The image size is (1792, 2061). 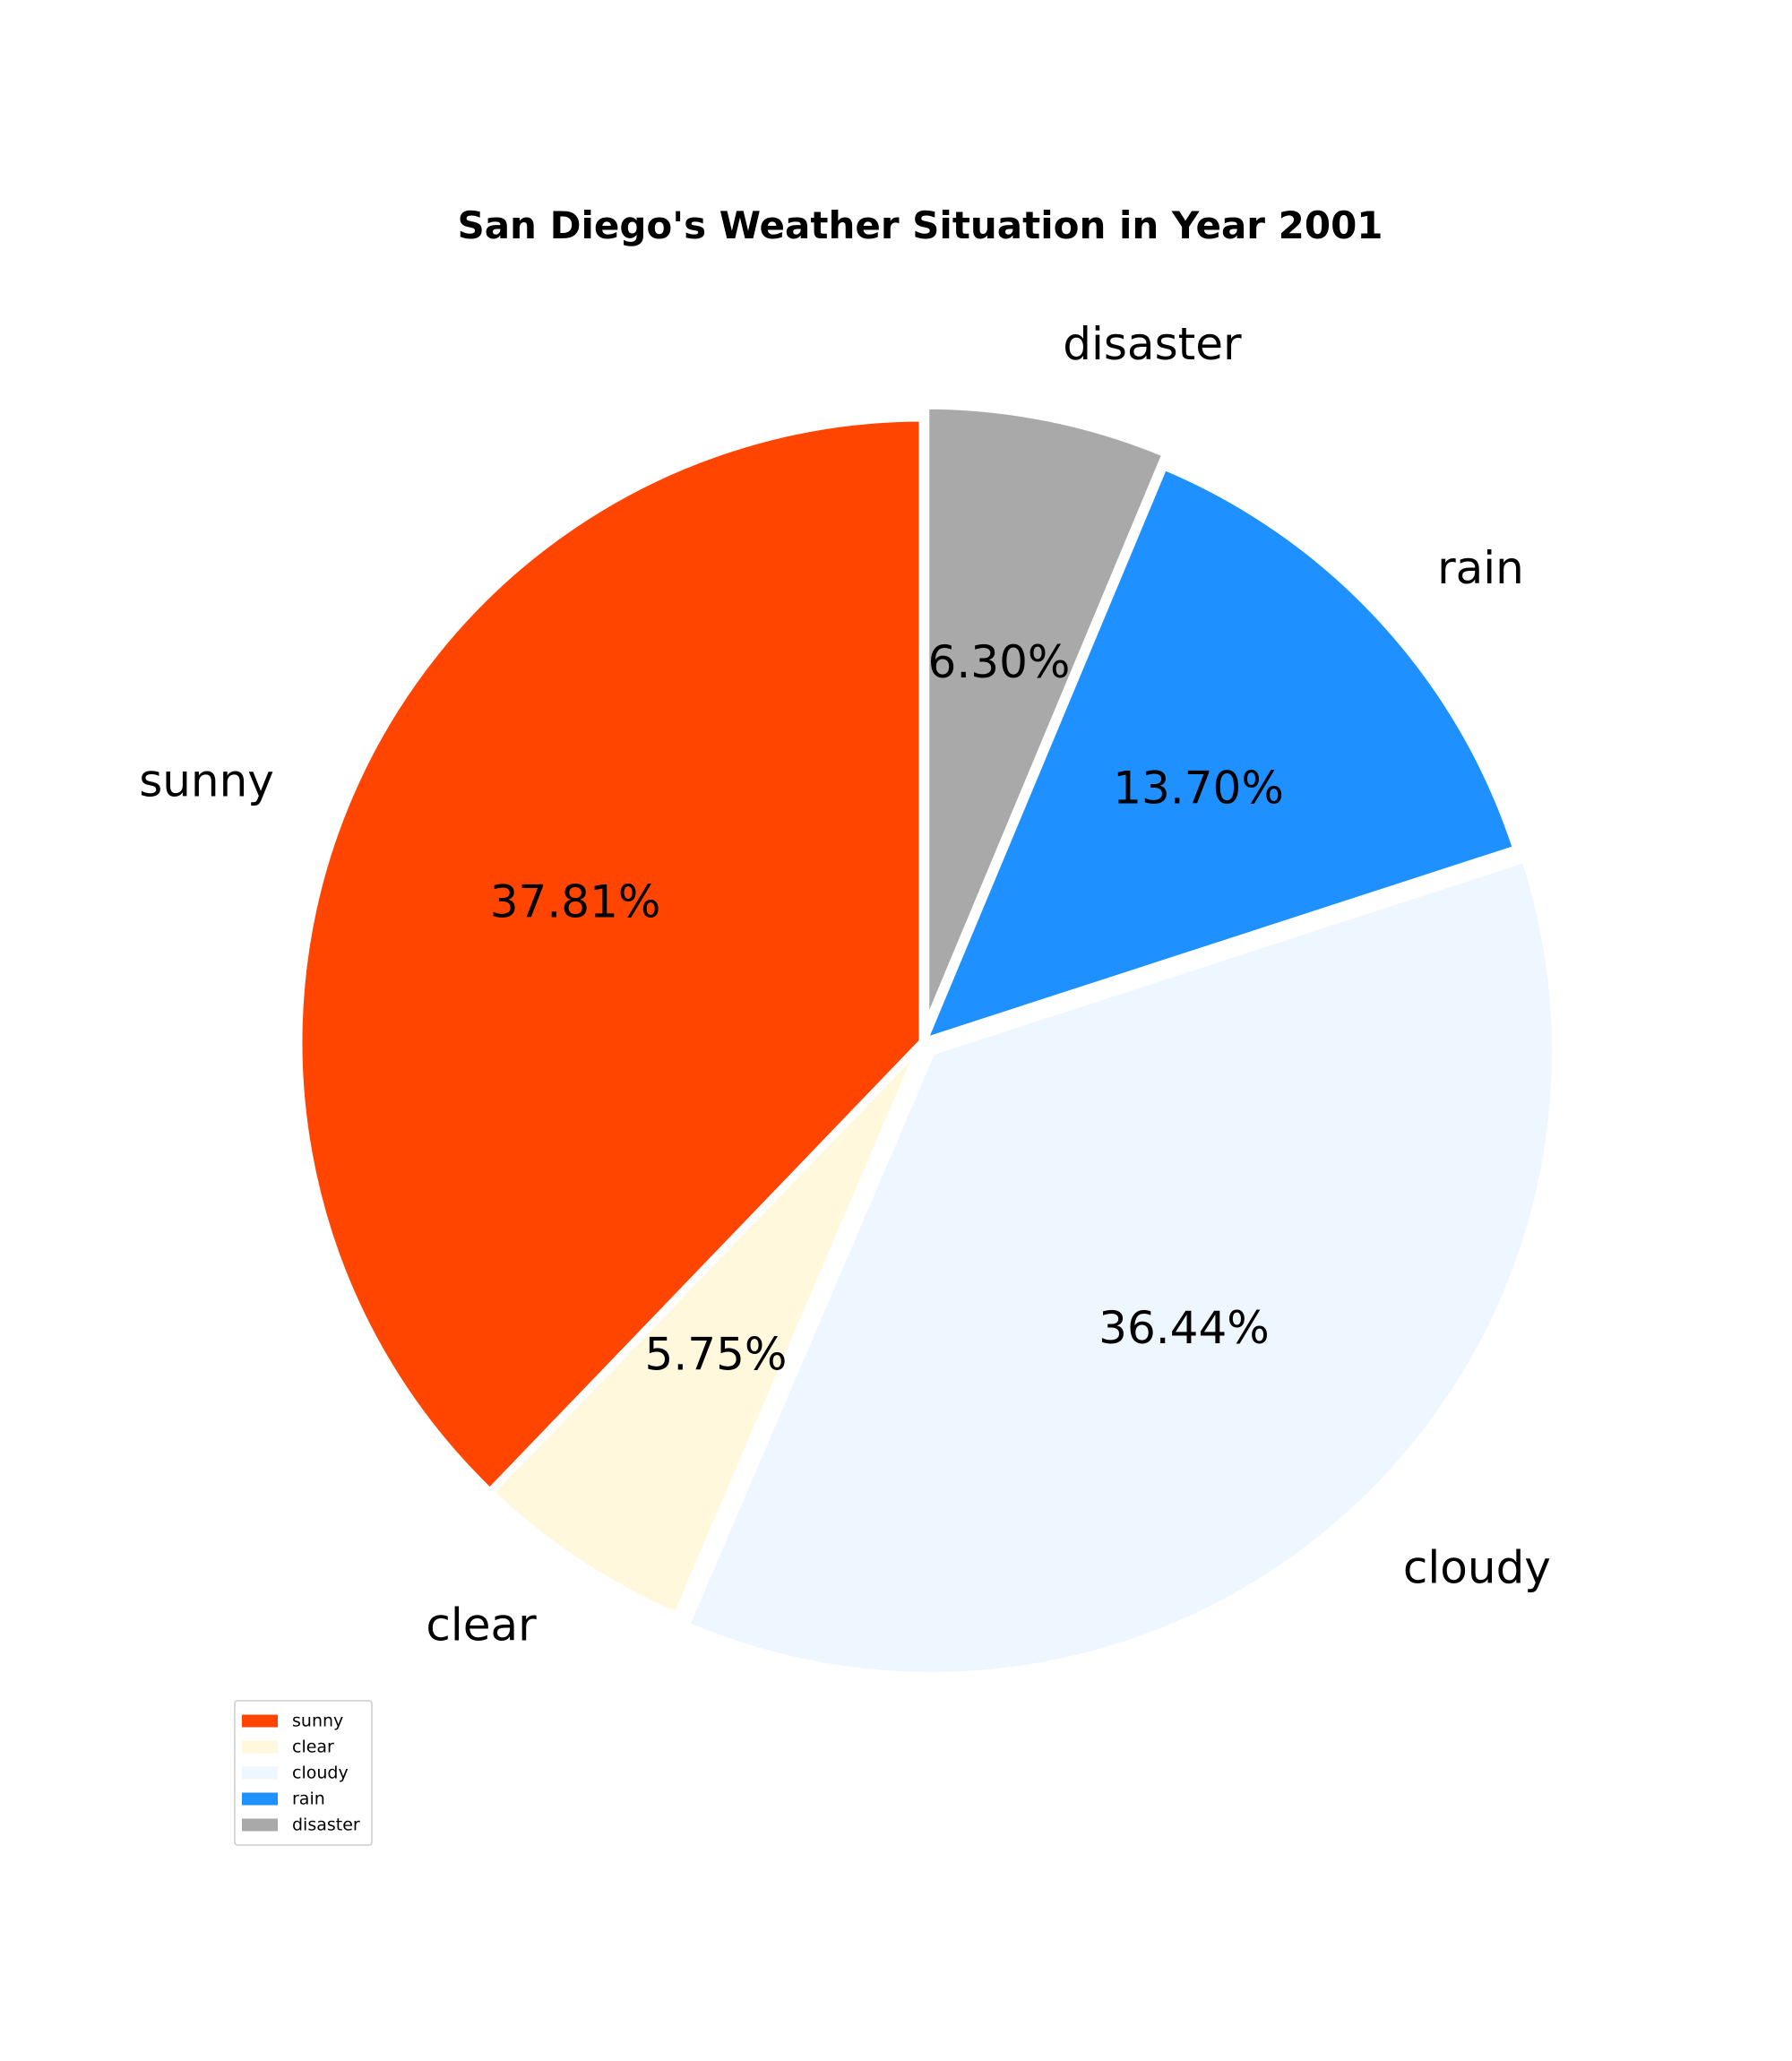 What do you see at coordinates (260, 1721) in the screenshot?
I see `legend-swatch-sunny` at bounding box center [260, 1721].